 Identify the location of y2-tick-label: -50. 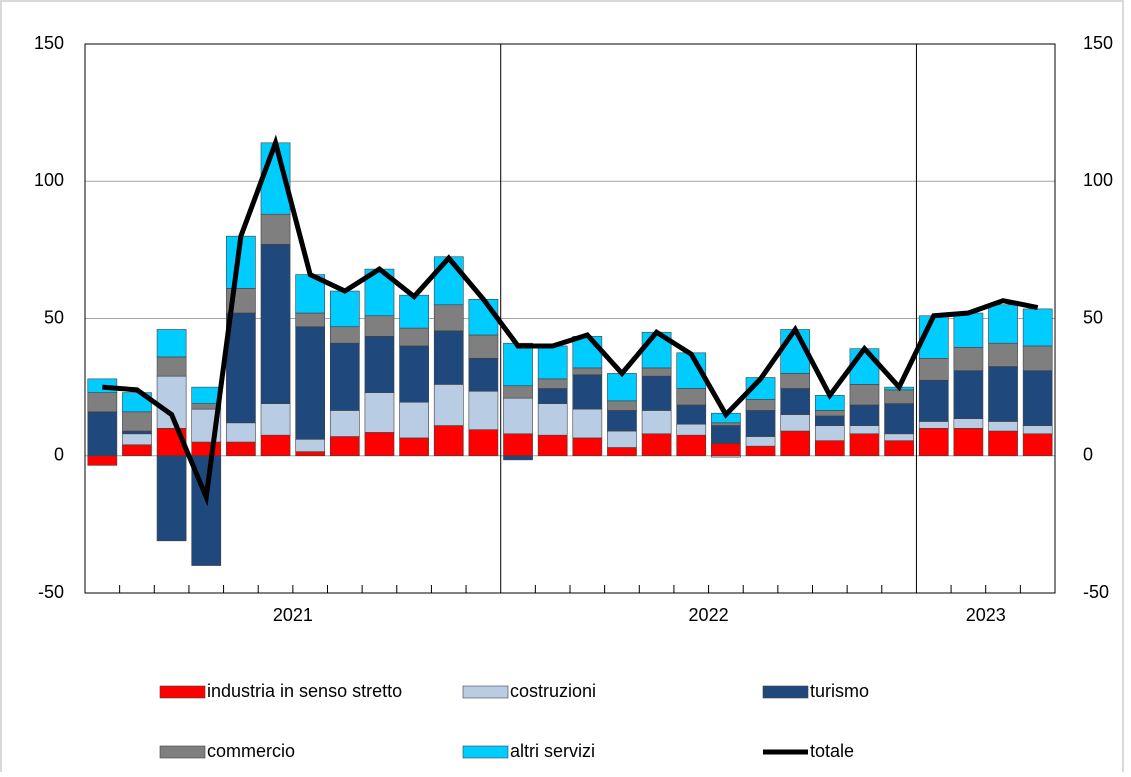
(1096, 592).